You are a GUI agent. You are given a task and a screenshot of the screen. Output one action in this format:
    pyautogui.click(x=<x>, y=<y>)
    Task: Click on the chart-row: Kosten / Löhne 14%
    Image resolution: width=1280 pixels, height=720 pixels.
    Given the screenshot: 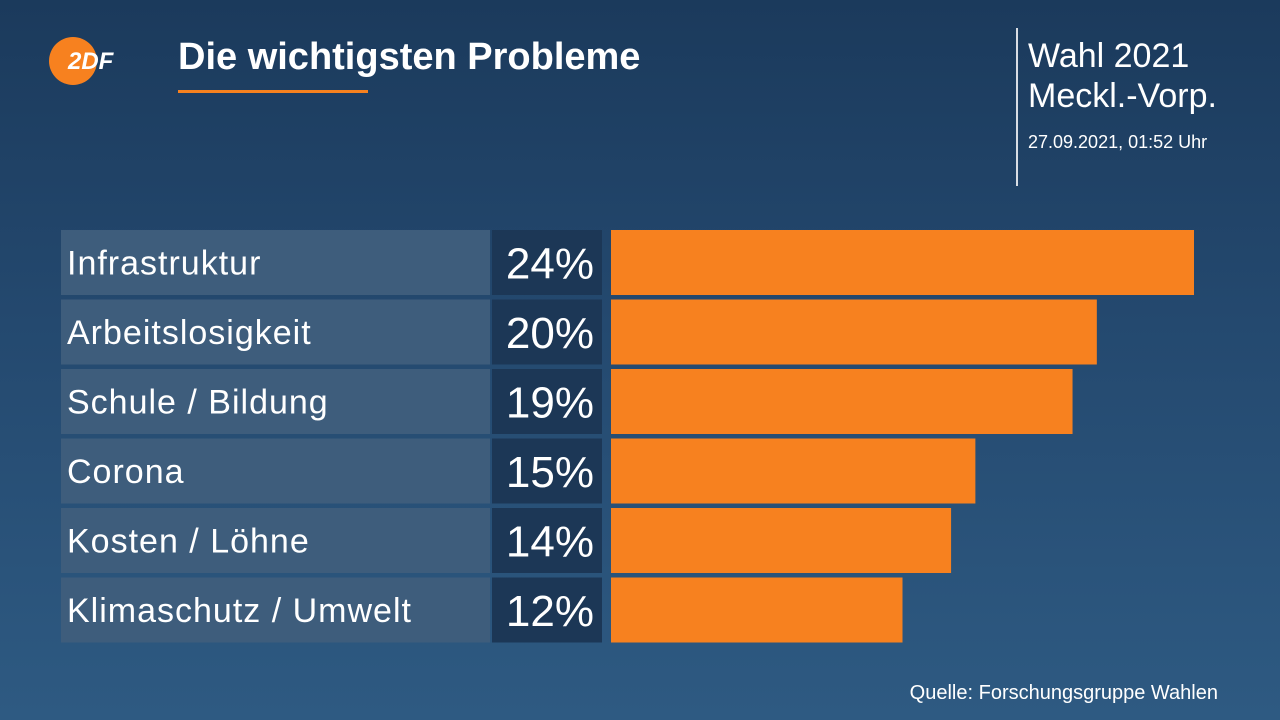 What is the action you would take?
    pyautogui.click(x=506, y=540)
    